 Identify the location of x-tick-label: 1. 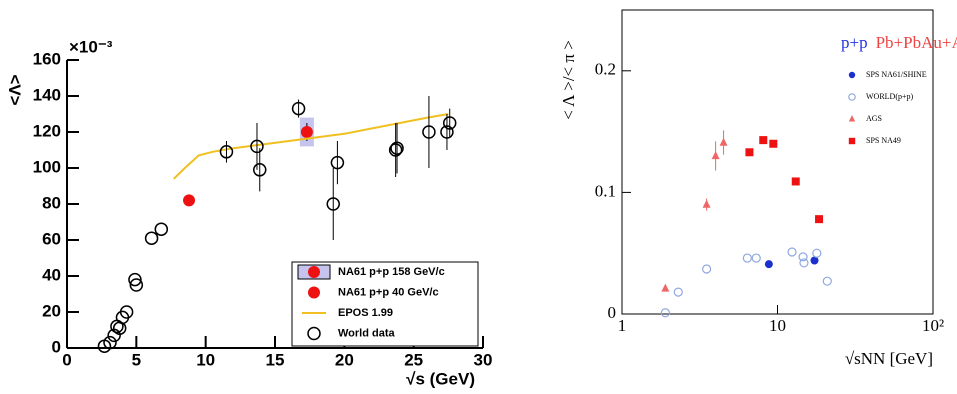
(622, 325).